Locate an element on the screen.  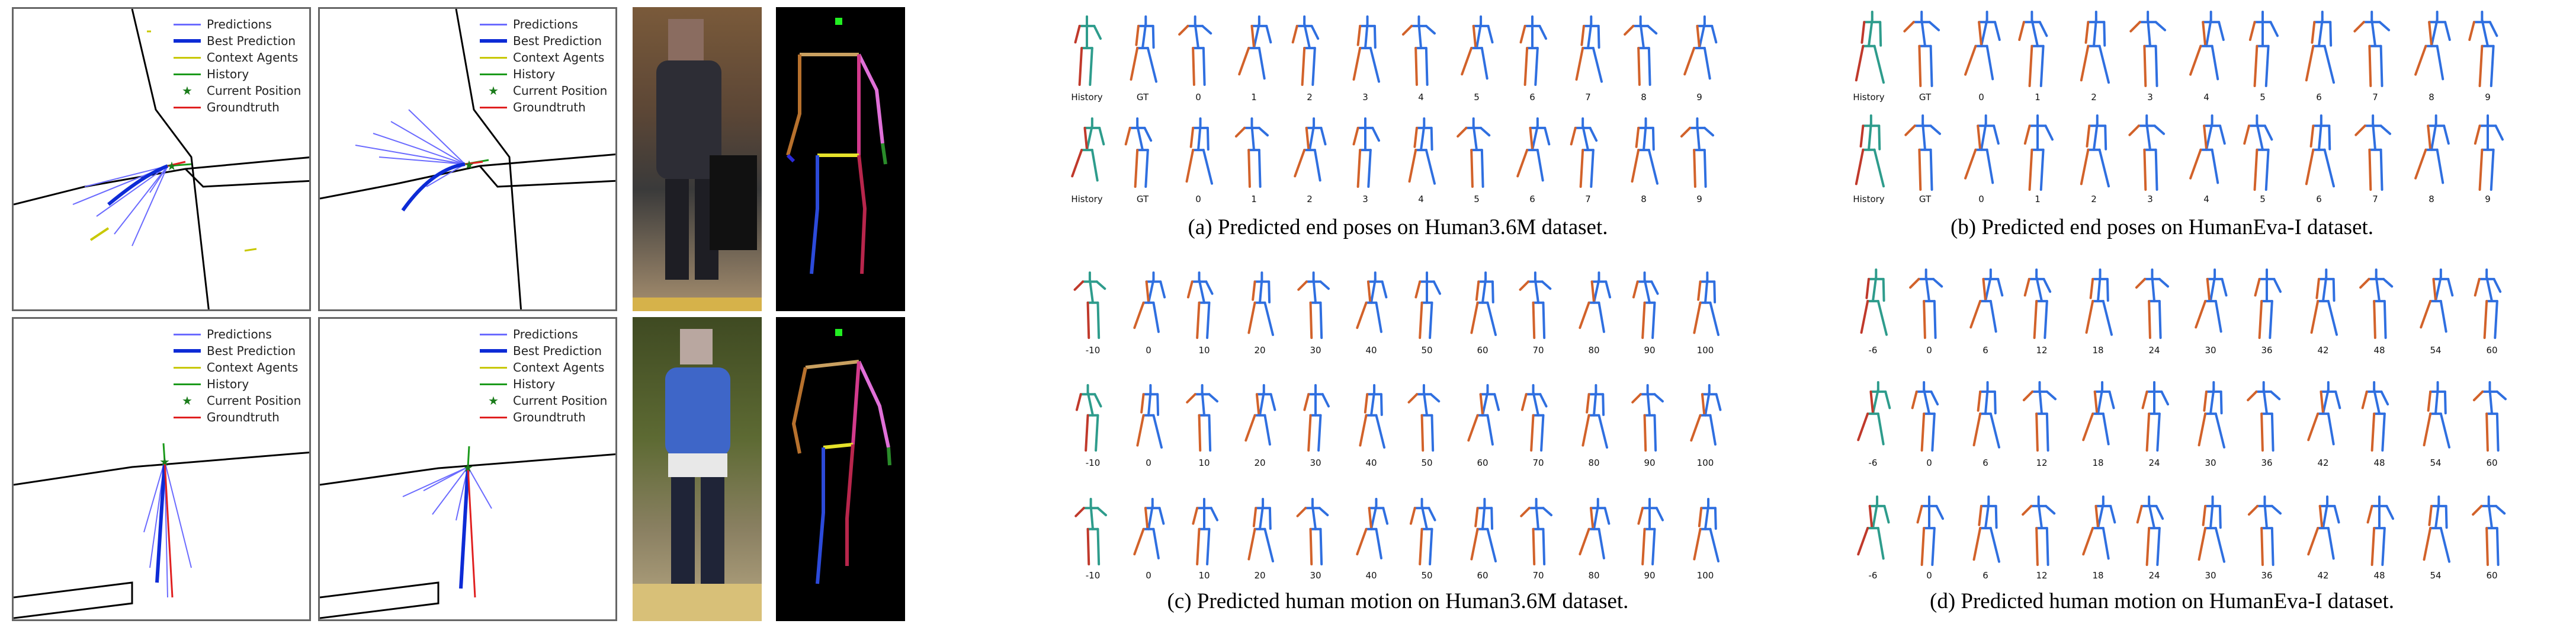
pose-frame-label: 6 is located at coordinates (1985, 350).